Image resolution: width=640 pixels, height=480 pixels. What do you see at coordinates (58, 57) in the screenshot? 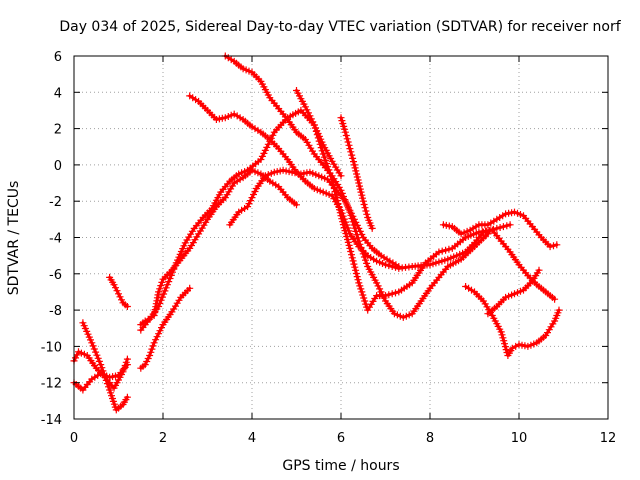
I see `y-tick-label: 6` at bounding box center [58, 57].